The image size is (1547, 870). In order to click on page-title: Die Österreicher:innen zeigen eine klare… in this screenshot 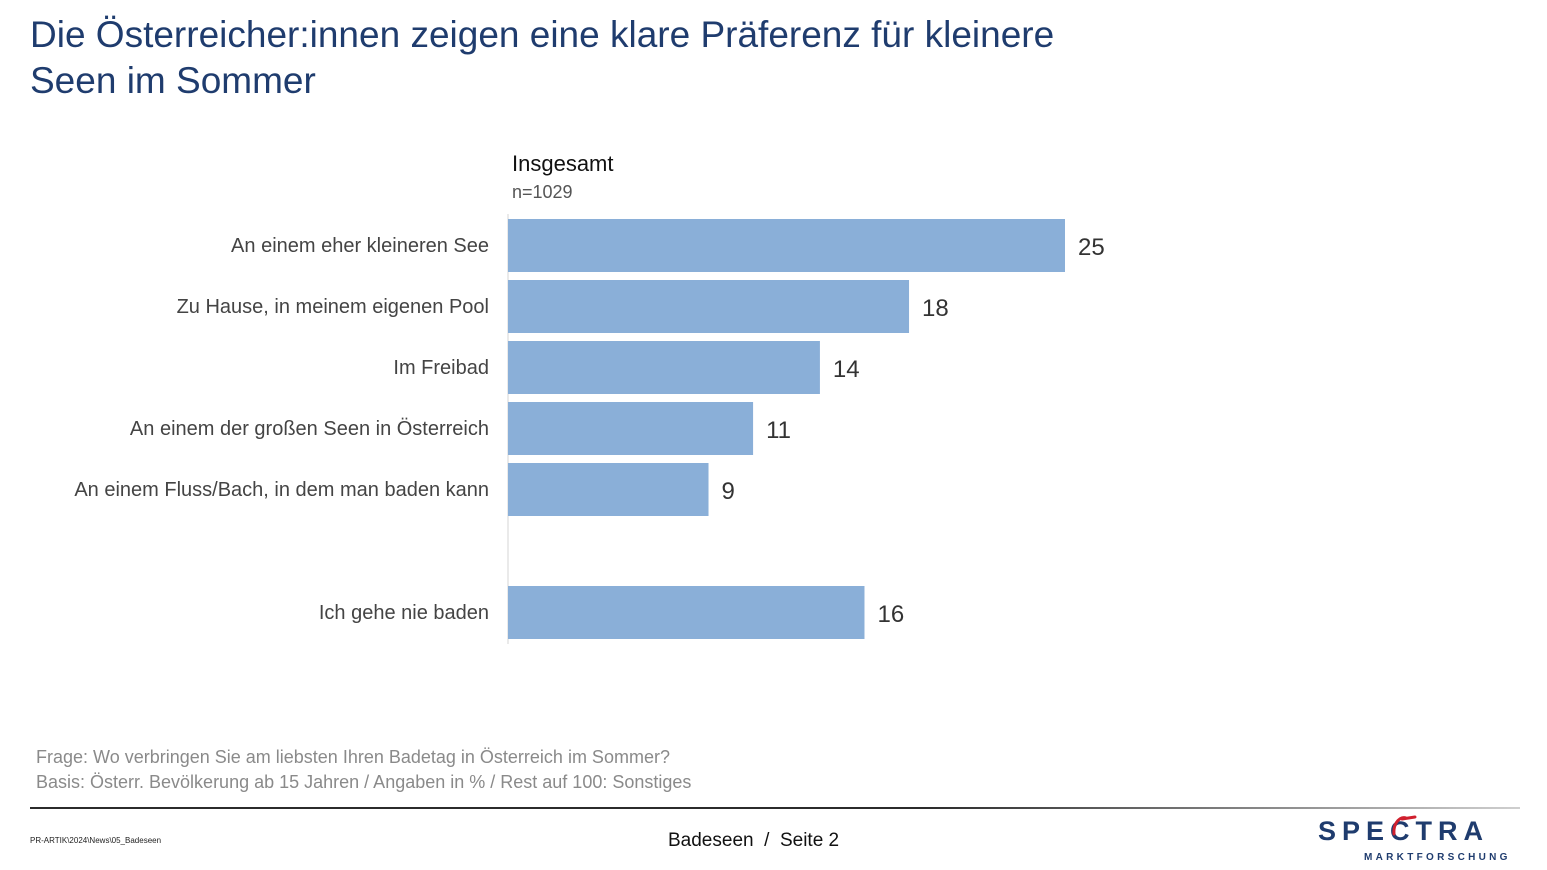, I will do `click(605, 58)`.